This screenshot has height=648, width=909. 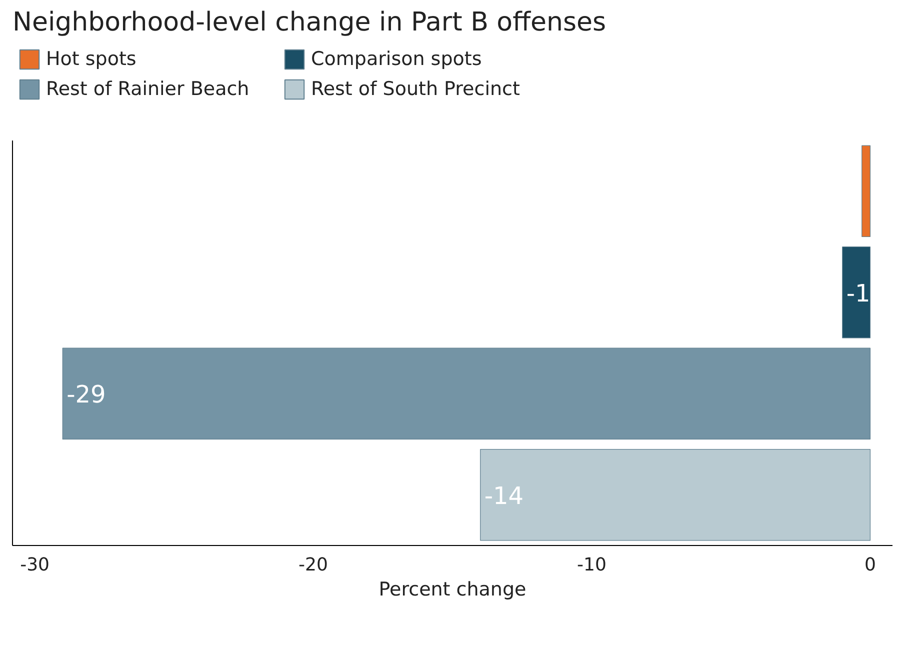 What do you see at coordinates (504, 496) in the screenshot?
I see `data-label: -14` at bounding box center [504, 496].